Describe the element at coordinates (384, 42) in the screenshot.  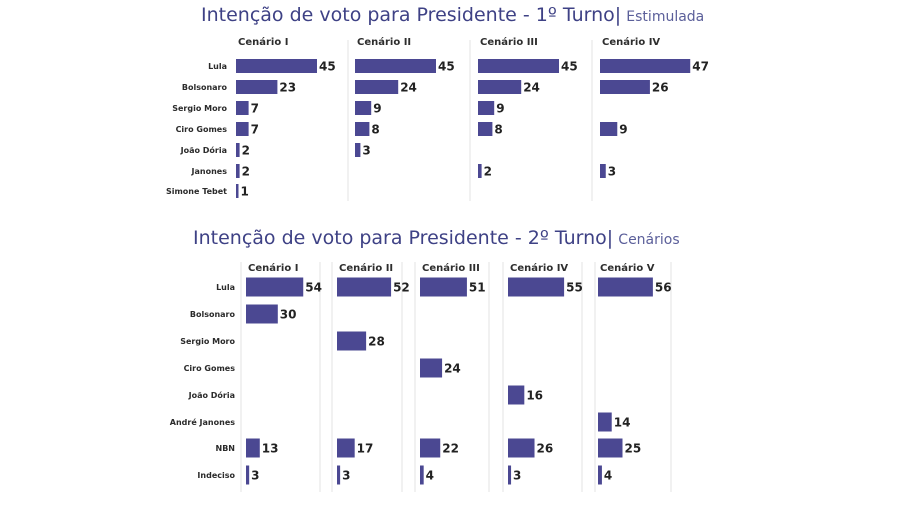
I see `turno1-scenario-header-2: Cenário II` at that location.